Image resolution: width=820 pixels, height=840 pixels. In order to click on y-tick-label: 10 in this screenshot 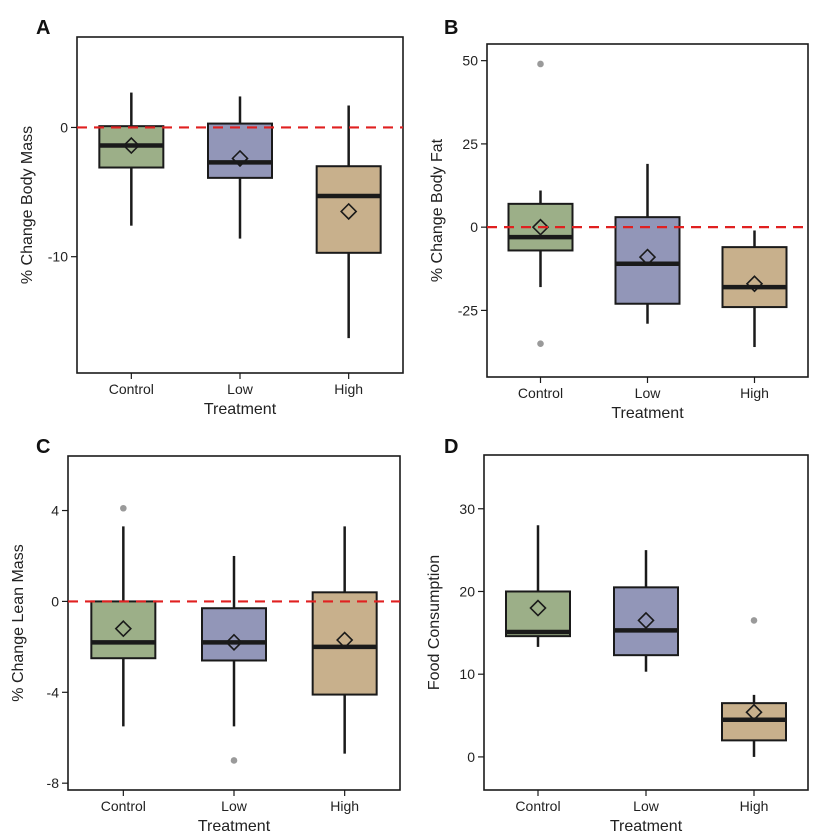, I will do `click(467, 674)`.